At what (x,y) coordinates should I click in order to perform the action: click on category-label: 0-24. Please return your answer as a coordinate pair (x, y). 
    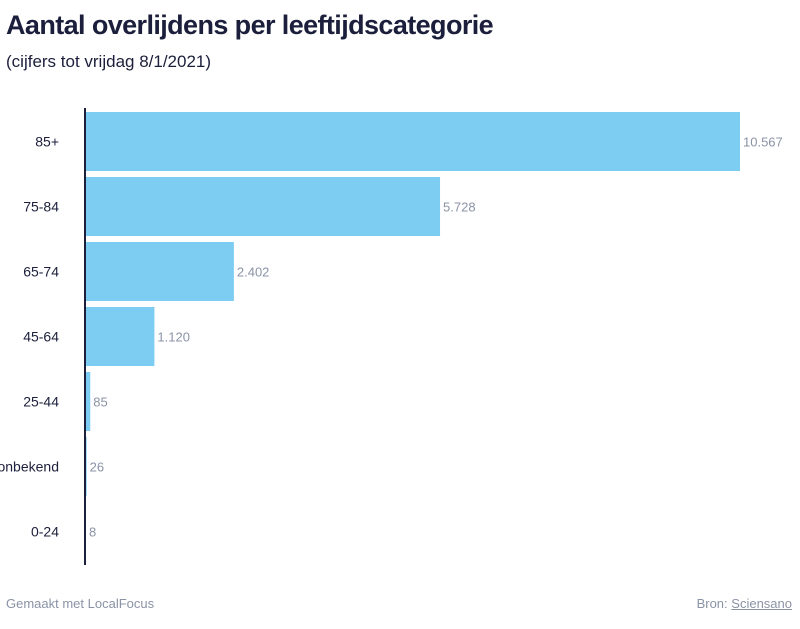
    Looking at the image, I should click on (45, 532).